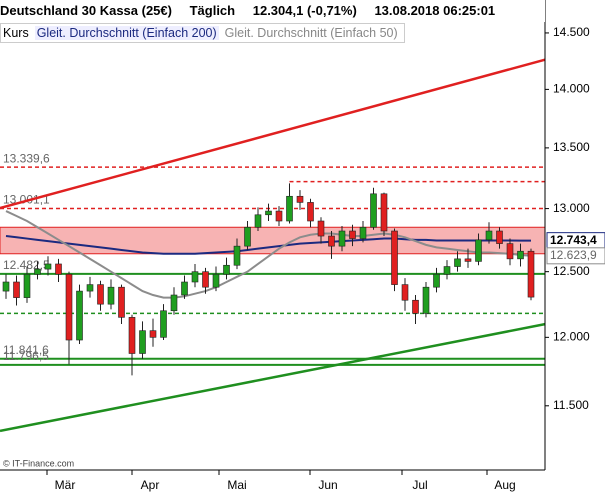 This screenshot has height=494, width=605. What do you see at coordinates (65, 485) in the screenshot?
I see `x-tick-label: Mär` at bounding box center [65, 485].